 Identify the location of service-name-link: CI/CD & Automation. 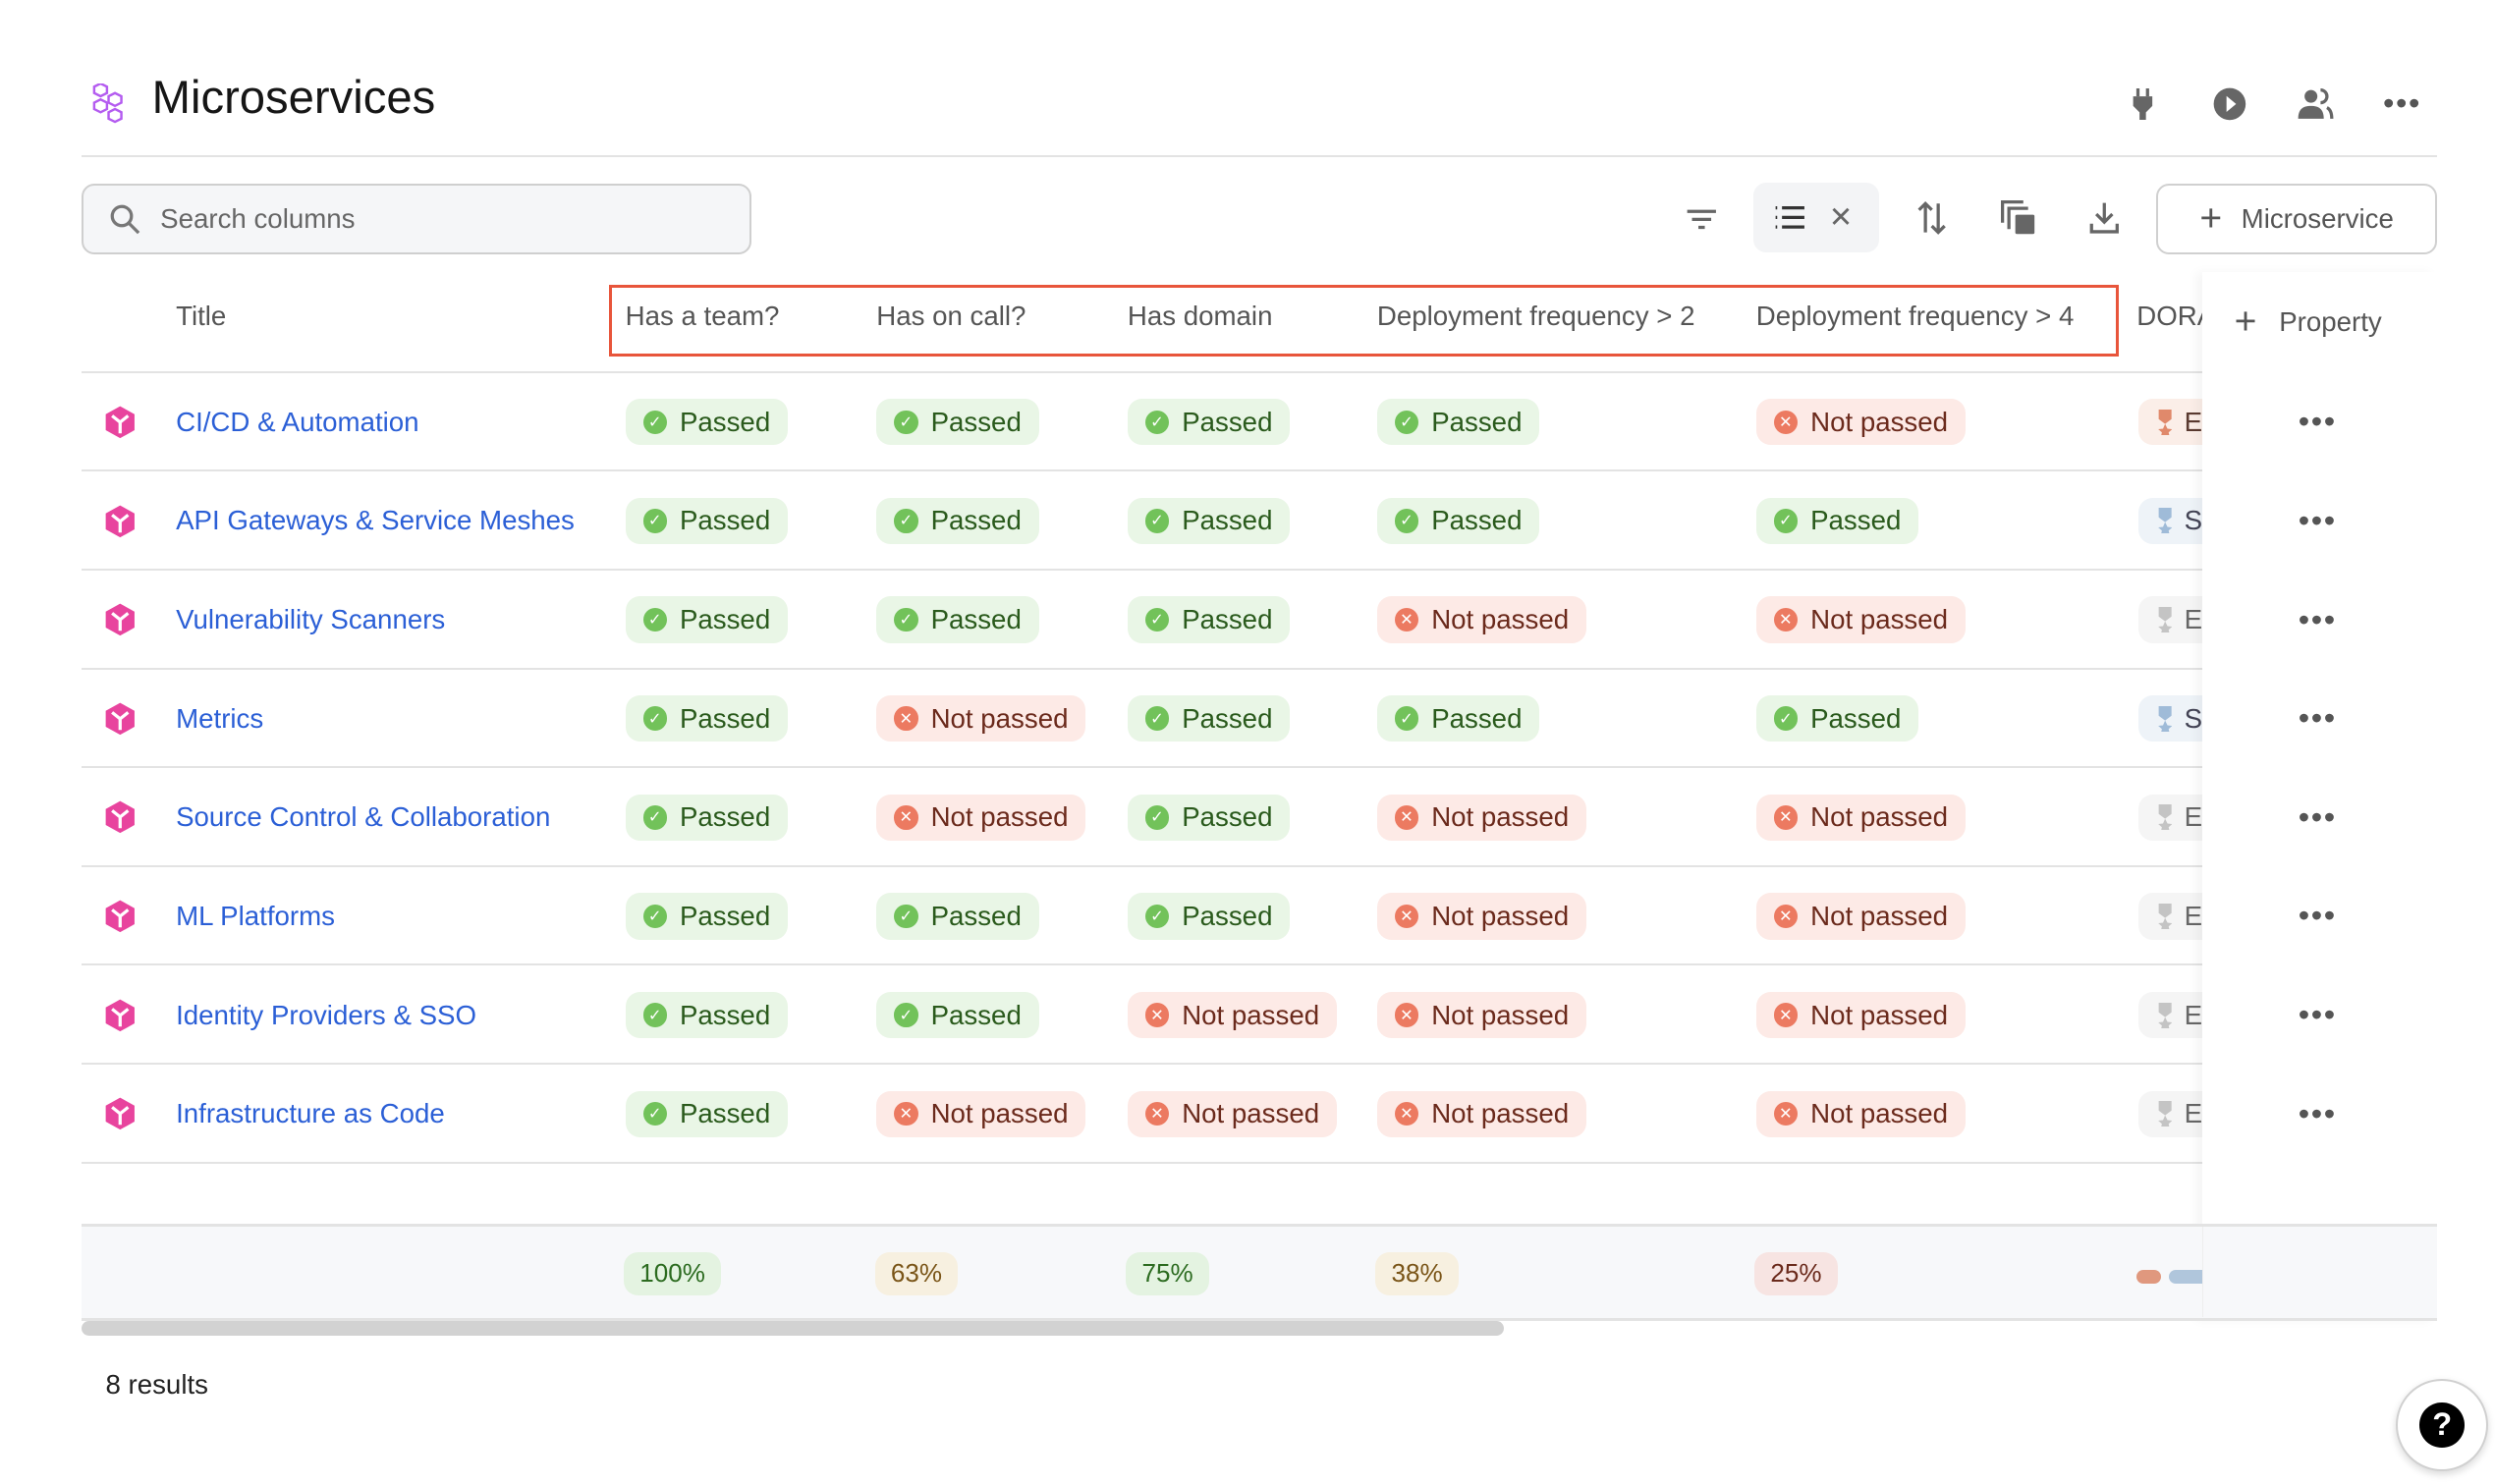
(297, 421).